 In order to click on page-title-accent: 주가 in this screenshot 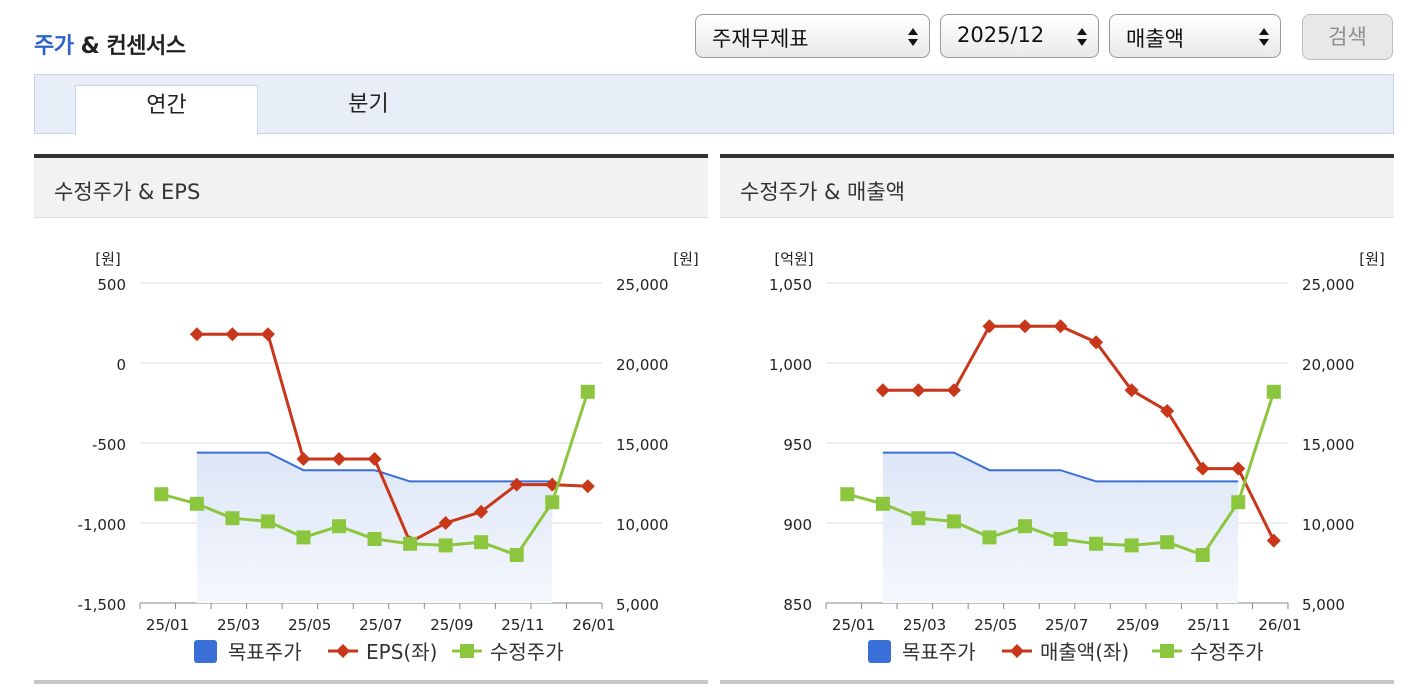, I will do `click(54, 46)`.